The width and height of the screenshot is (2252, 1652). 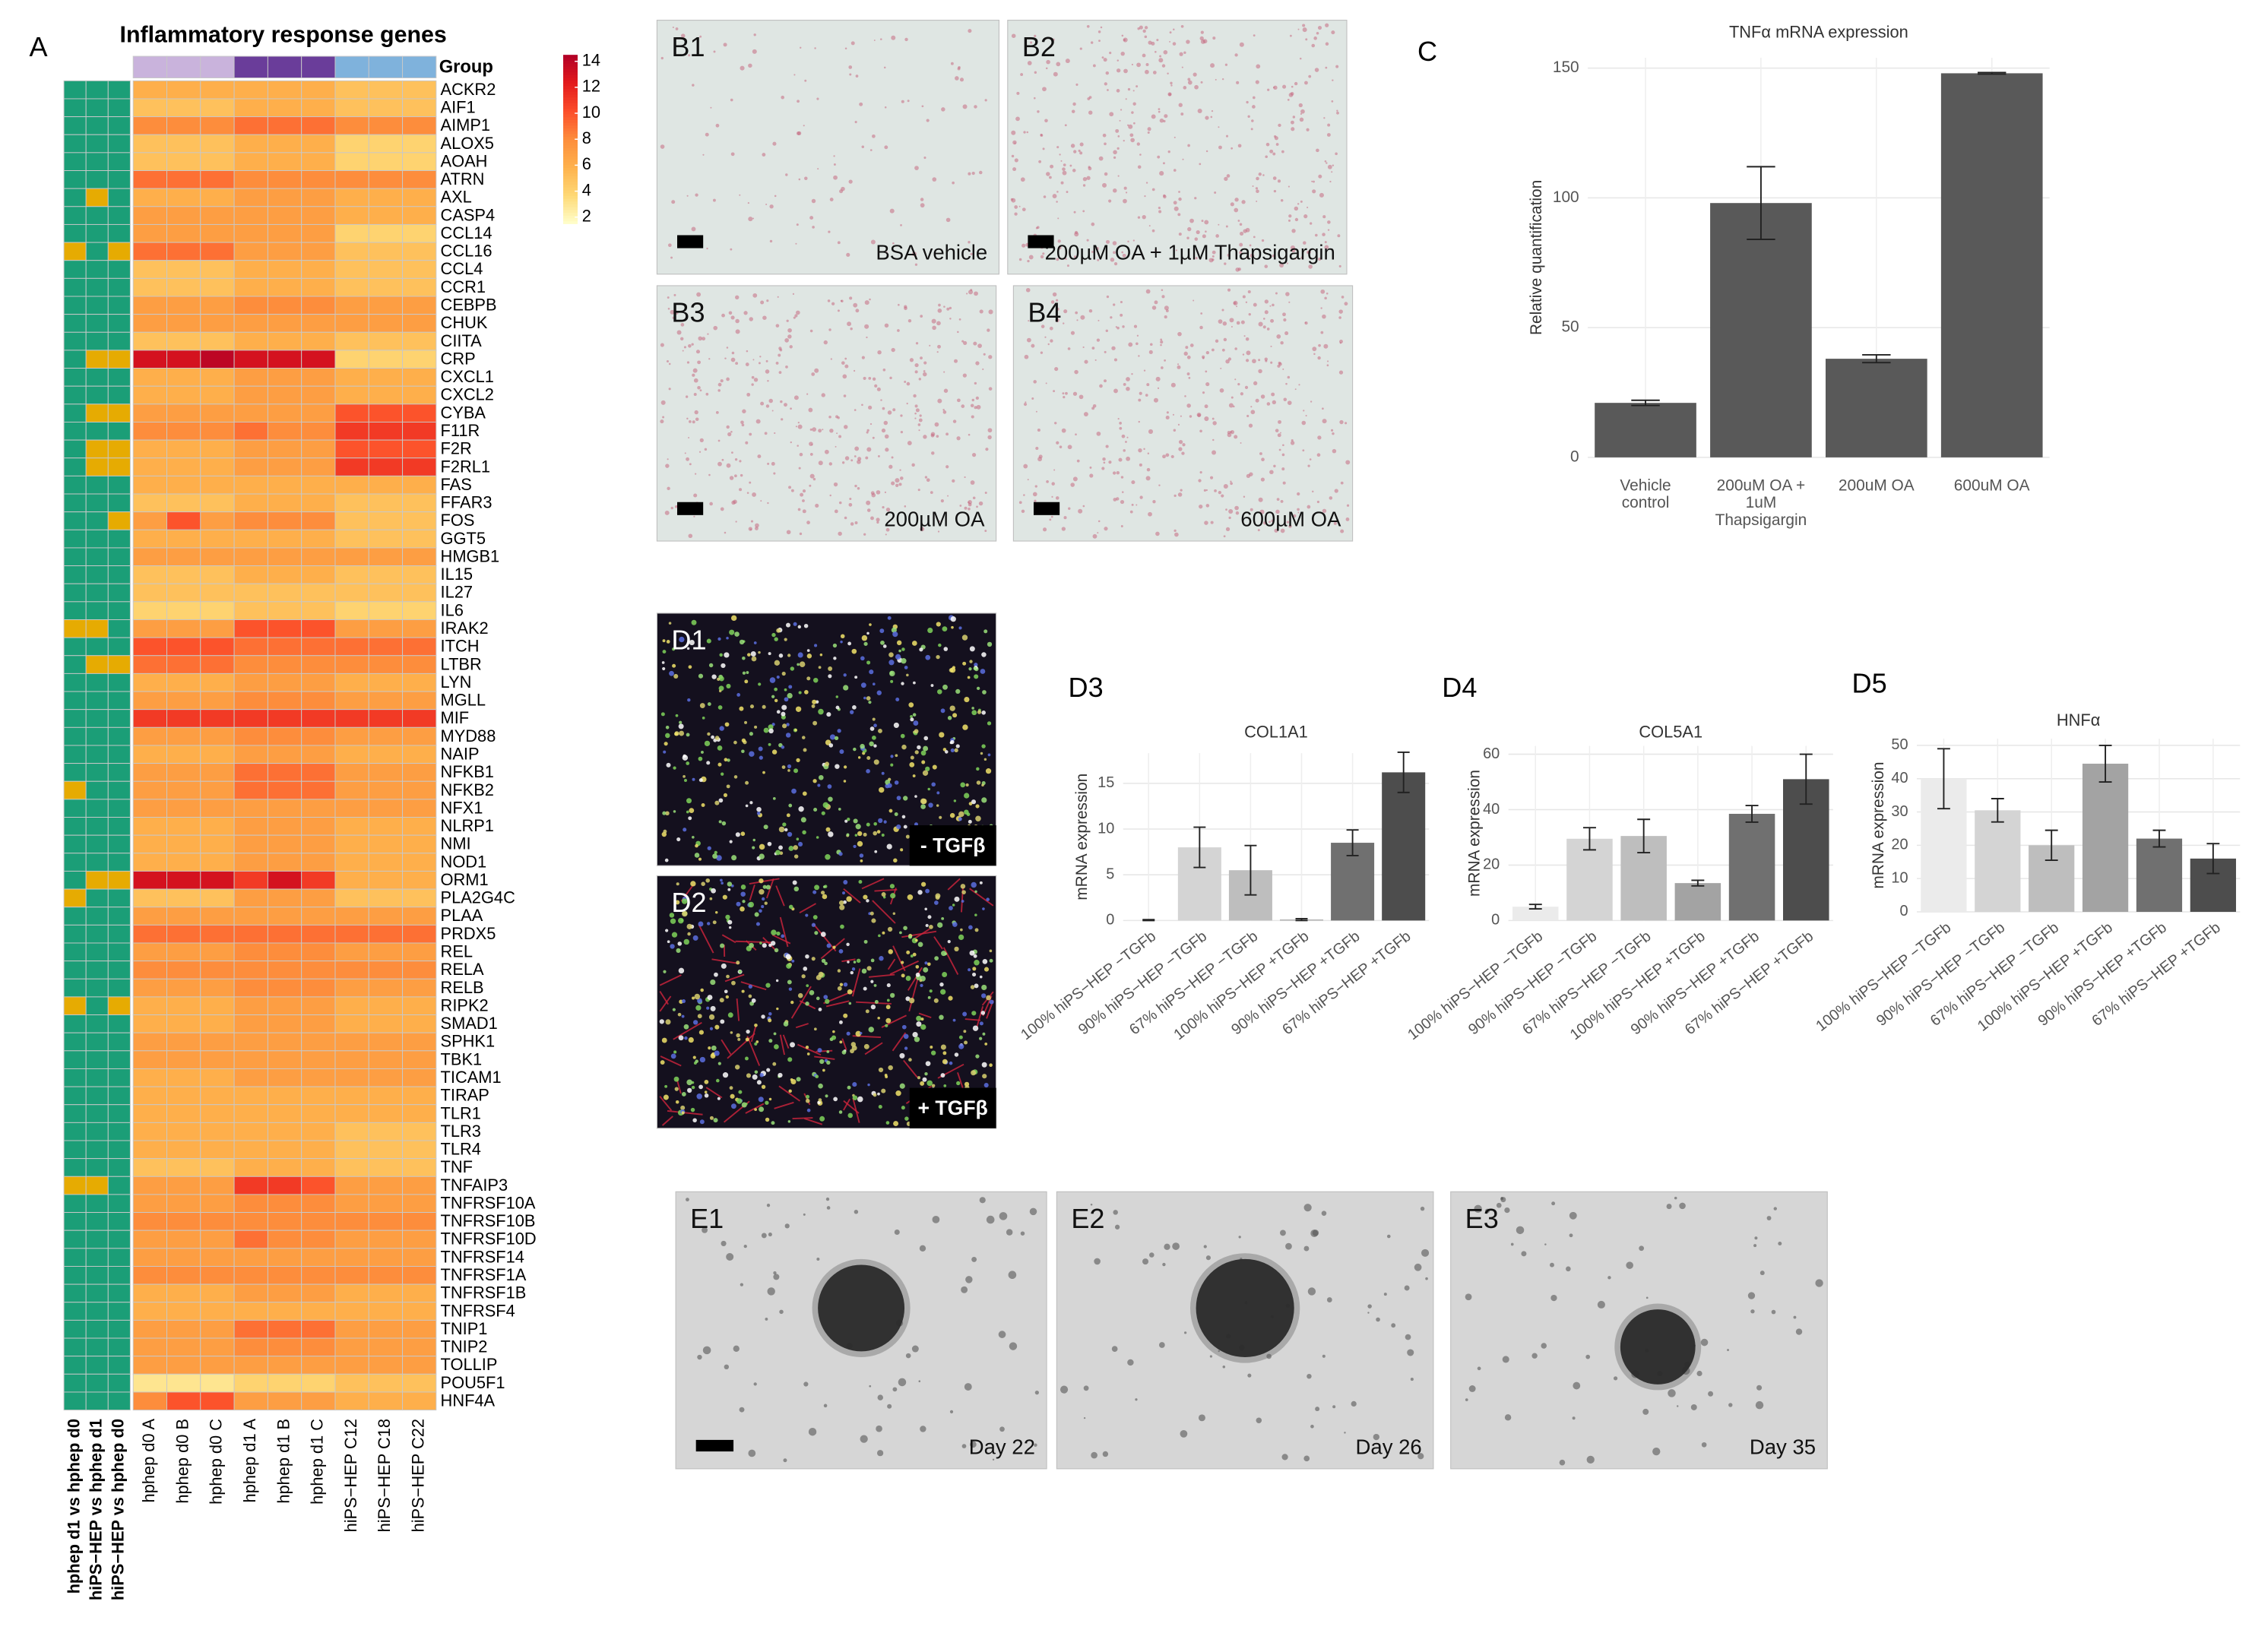 What do you see at coordinates (351, 67) in the screenshot?
I see `group-cell` at bounding box center [351, 67].